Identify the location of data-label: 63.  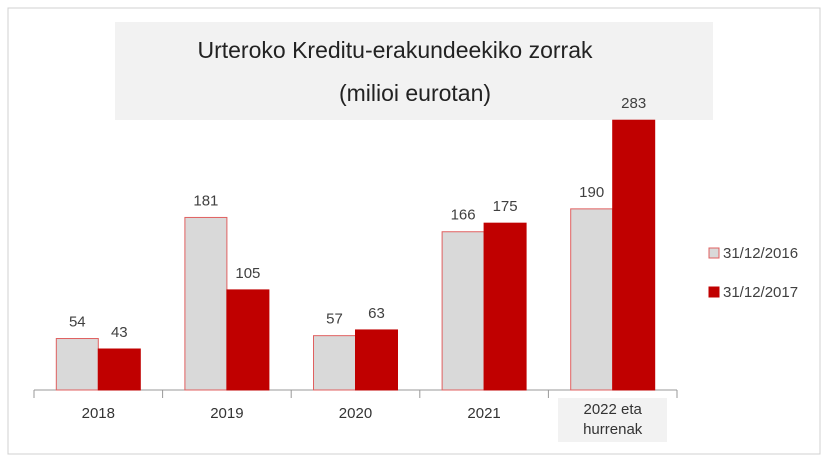
(376, 313).